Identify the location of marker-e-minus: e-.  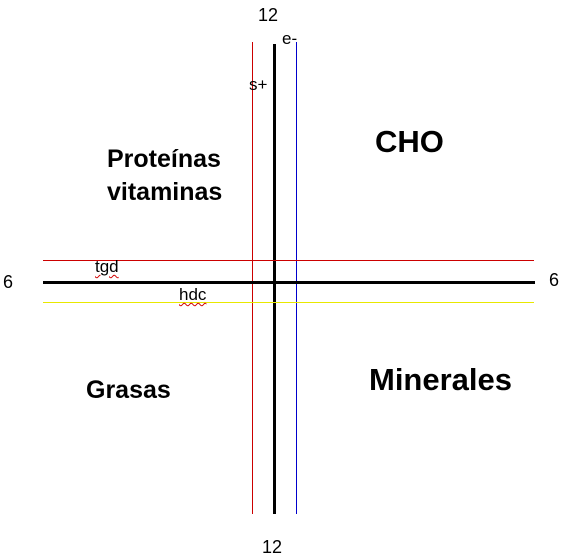
(290, 38).